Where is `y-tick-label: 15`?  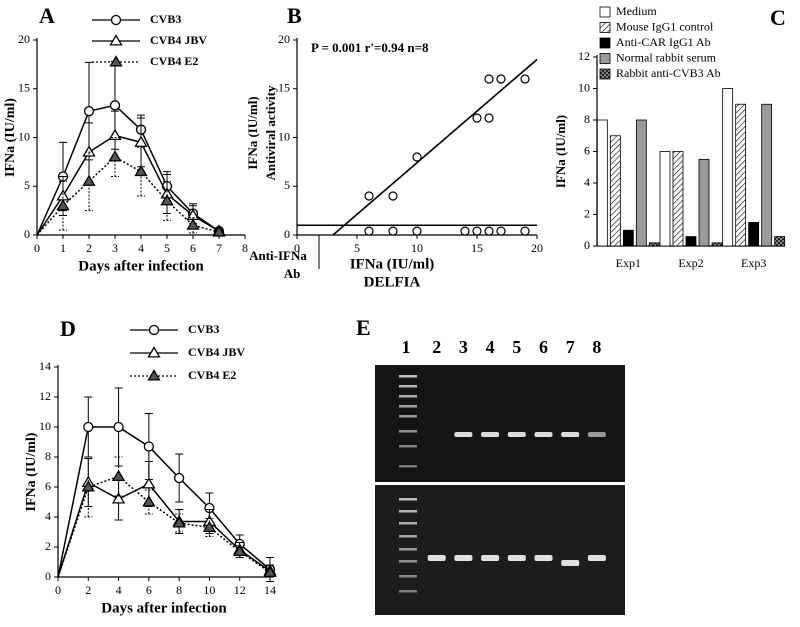 y-tick-label: 15 is located at coordinates (284, 88).